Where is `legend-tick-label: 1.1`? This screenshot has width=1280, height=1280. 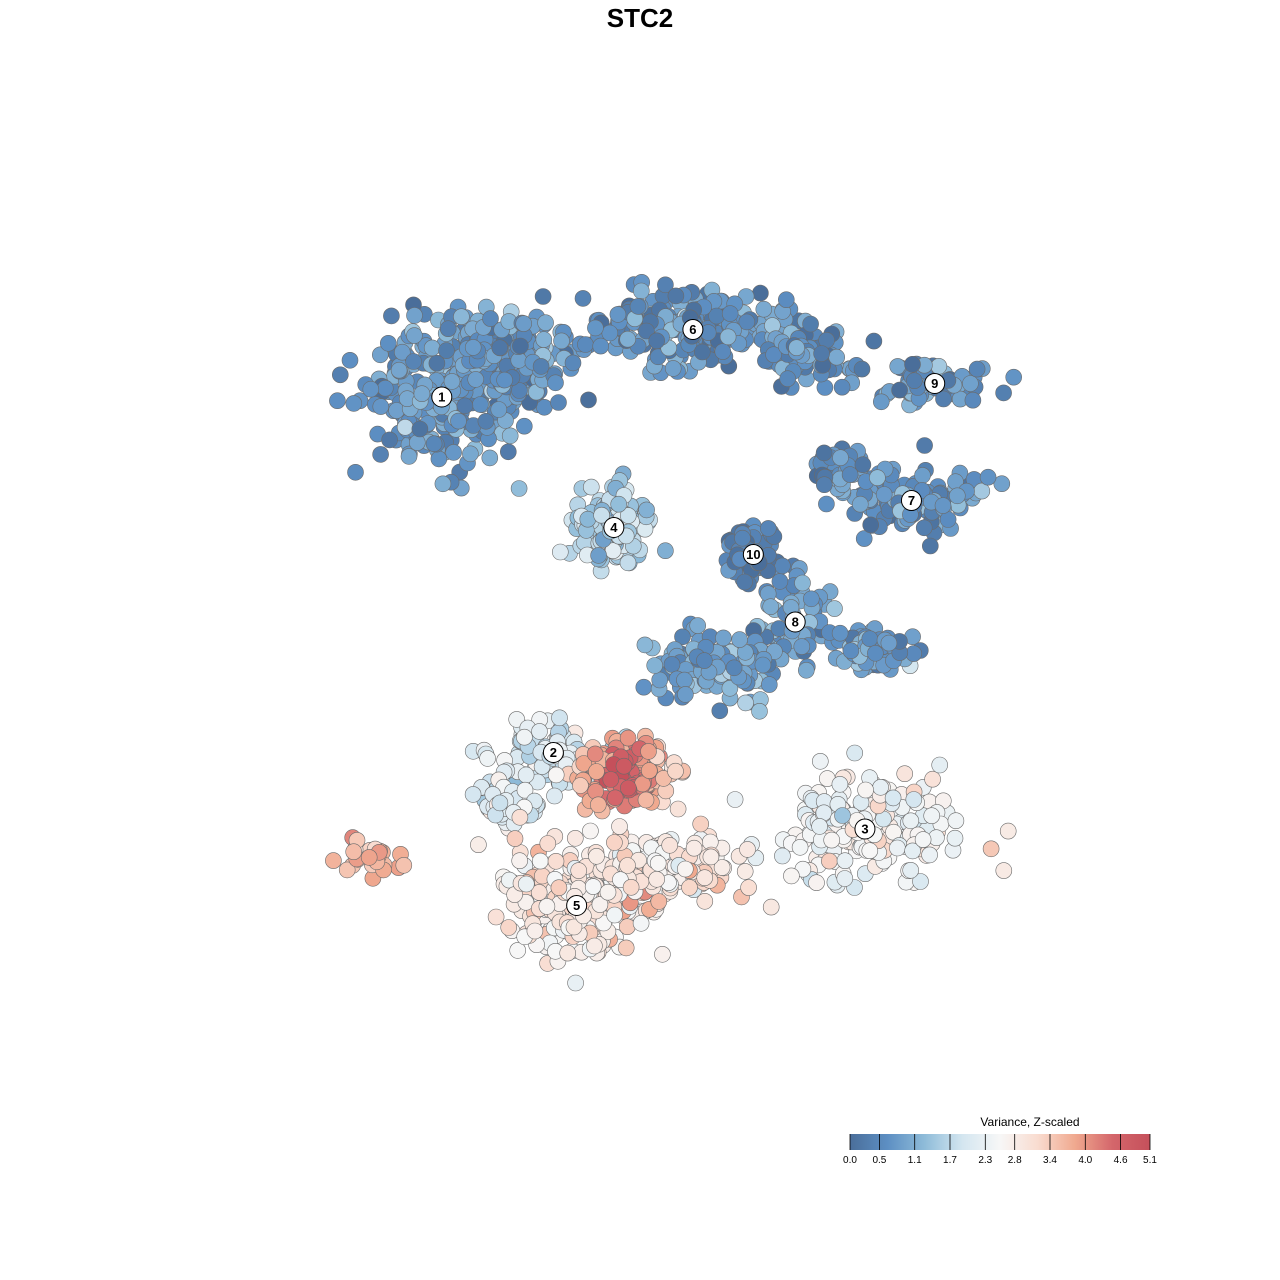
legend-tick-label: 1.1 is located at coordinates (915, 1160).